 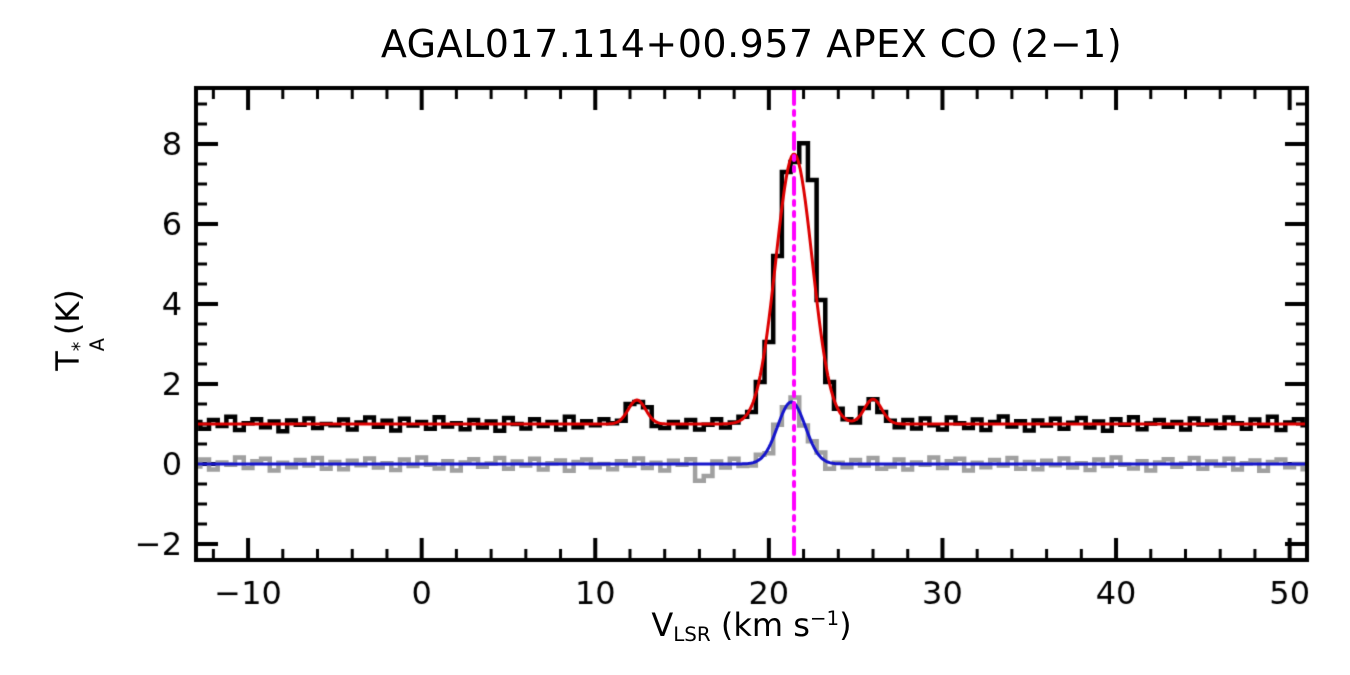 What do you see at coordinates (67, 361) in the screenshot?
I see `y-axis-symbol: T` at bounding box center [67, 361].